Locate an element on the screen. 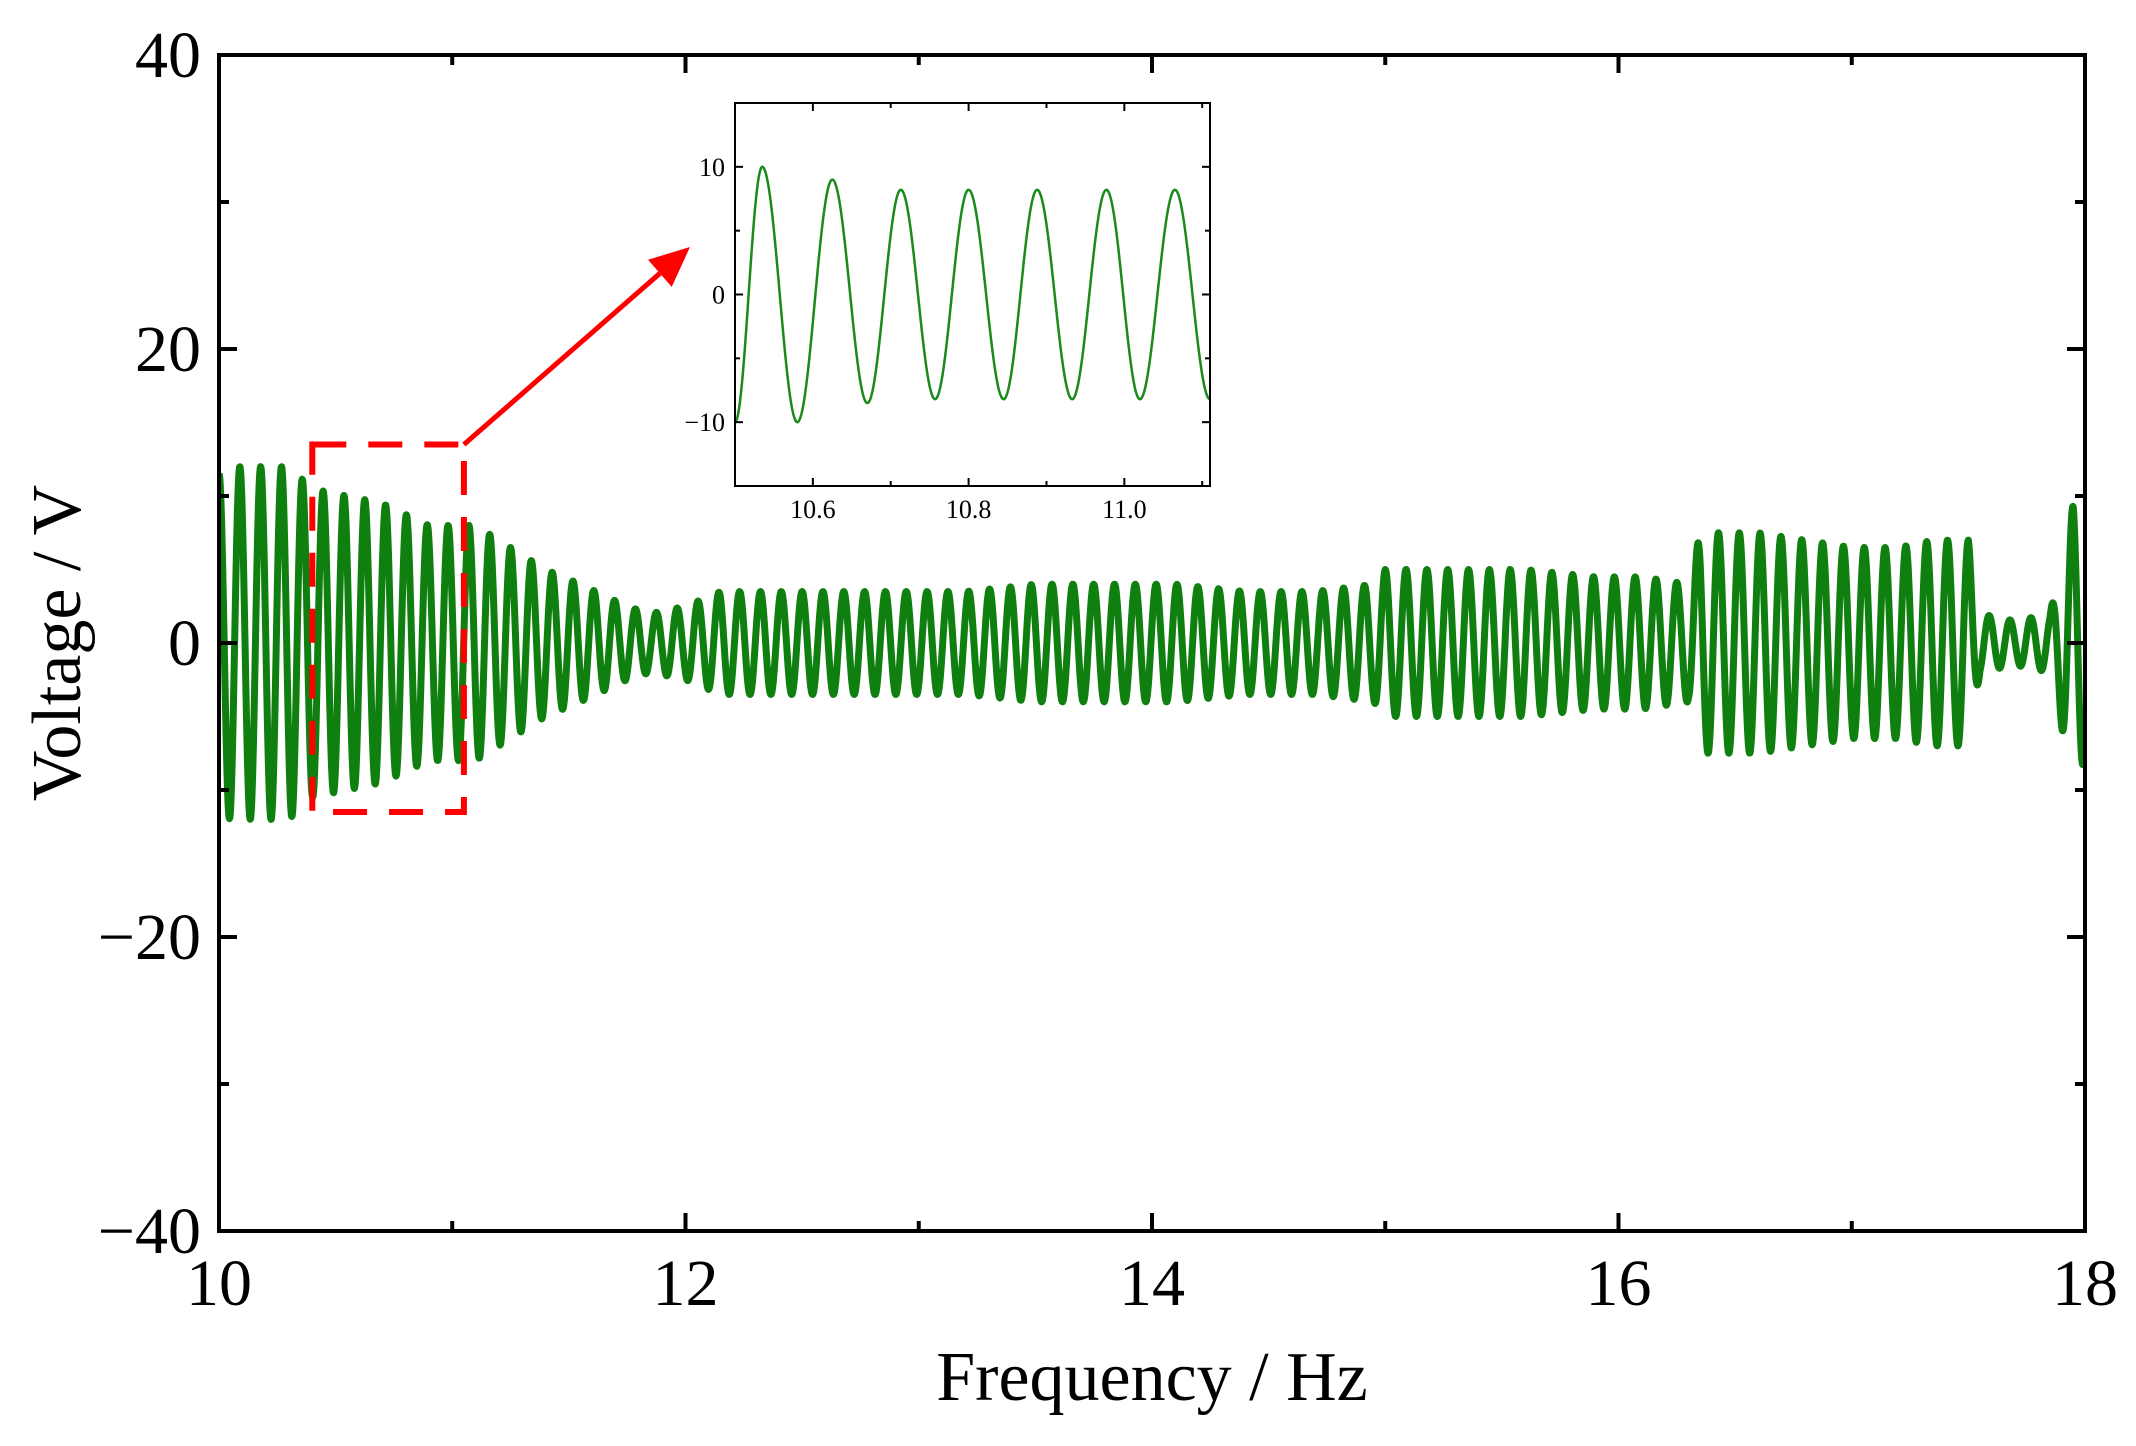  inset-series-group is located at coordinates (972, 294).